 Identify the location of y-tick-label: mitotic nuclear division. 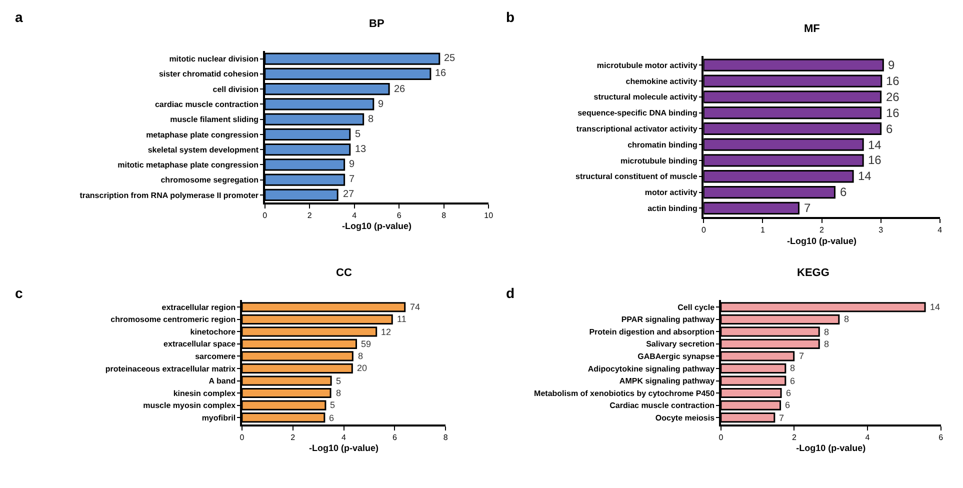
(214, 59).